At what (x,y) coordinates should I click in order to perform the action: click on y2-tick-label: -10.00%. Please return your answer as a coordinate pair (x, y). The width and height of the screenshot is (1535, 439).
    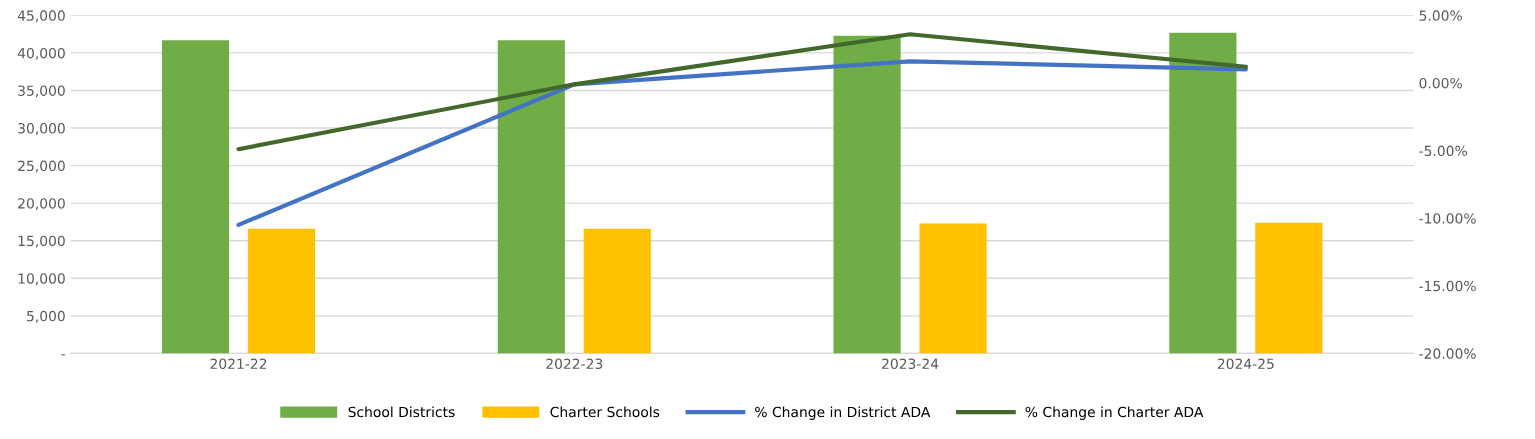
    Looking at the image, I should click on (1447, 218).